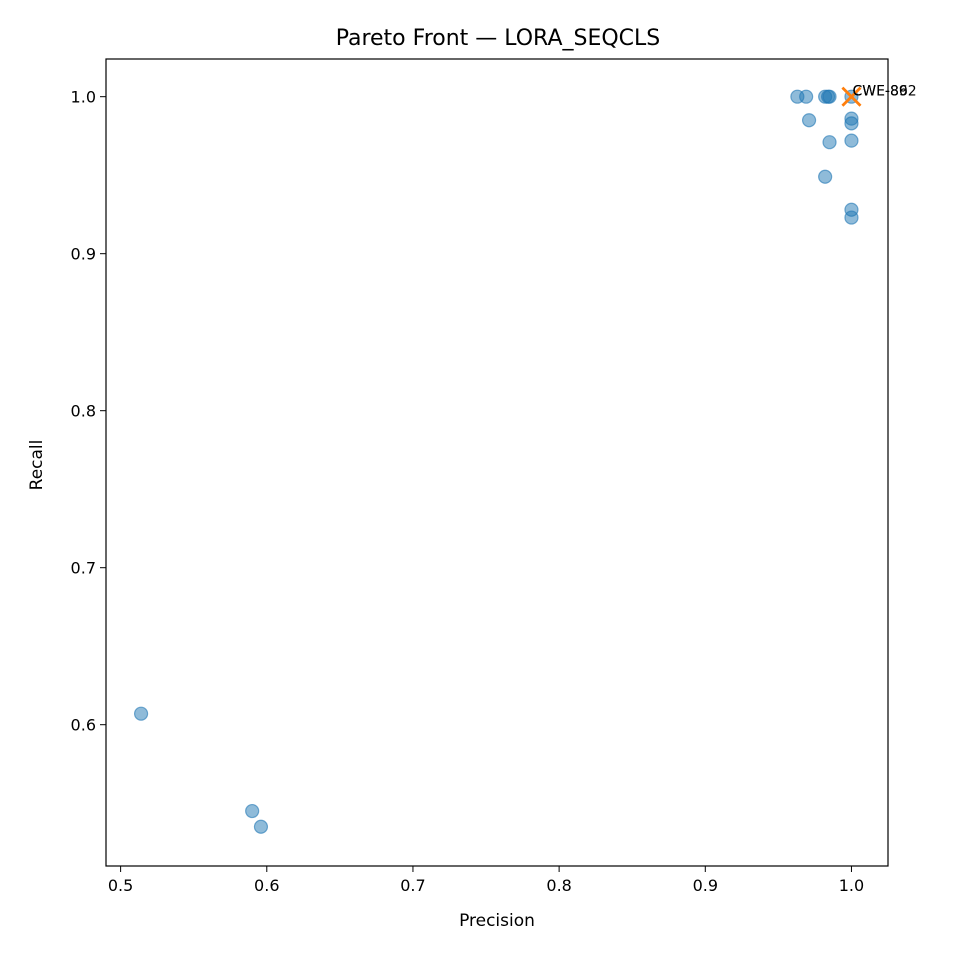  What do you see at coordinates (83, 725) in the screenshot?
I see `y-tick-label: 0.6` at bounding box center [83, 725].